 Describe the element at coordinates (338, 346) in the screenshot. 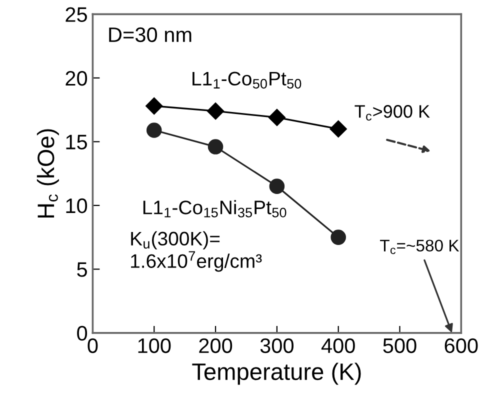

I see `x-tick-label: 400` at that location.